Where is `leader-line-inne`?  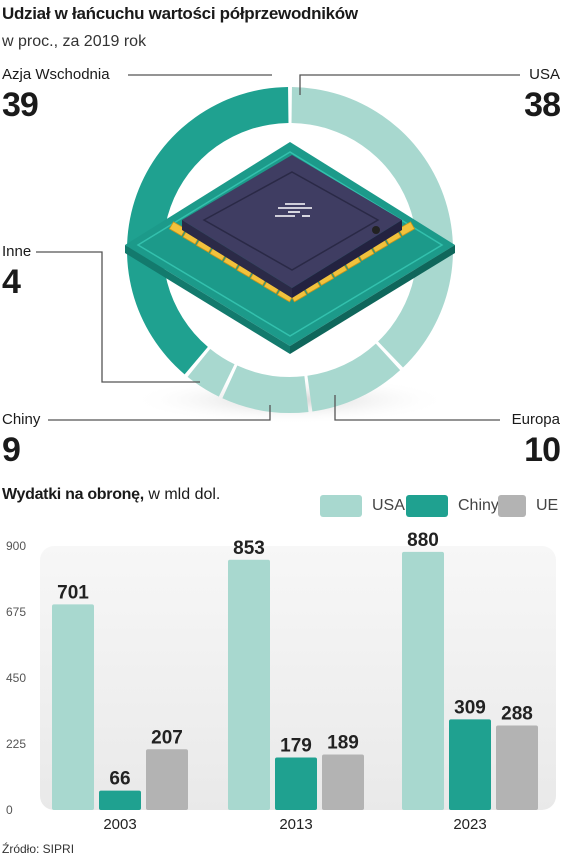 leader-line-inne is located at coordinates (118, 317).